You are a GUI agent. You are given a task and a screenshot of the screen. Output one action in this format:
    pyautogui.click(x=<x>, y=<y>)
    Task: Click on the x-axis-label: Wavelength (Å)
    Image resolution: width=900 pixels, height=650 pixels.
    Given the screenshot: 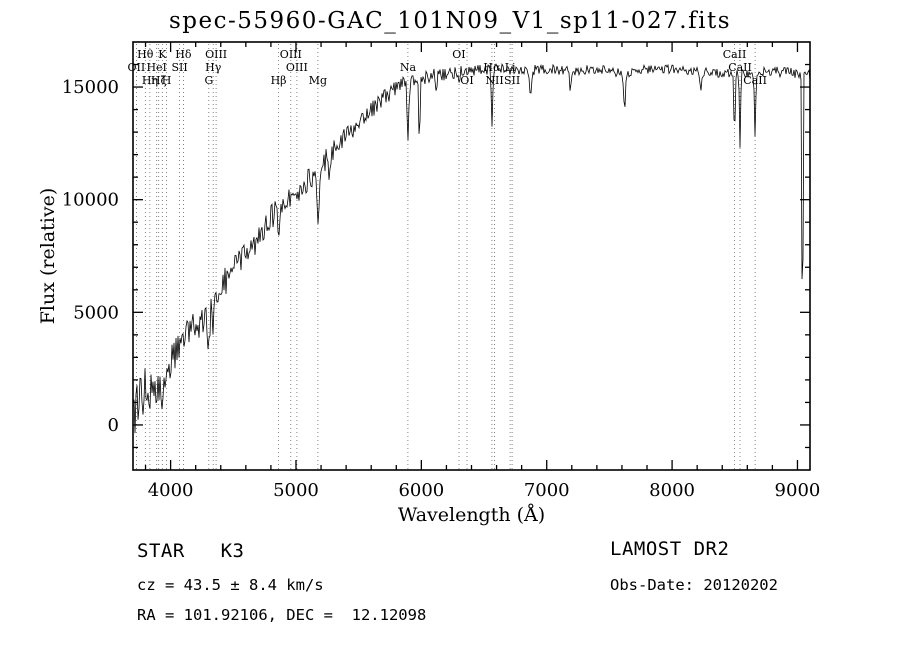 What is the action you would take?
    pyautogui.click(x=471, y=515)
    